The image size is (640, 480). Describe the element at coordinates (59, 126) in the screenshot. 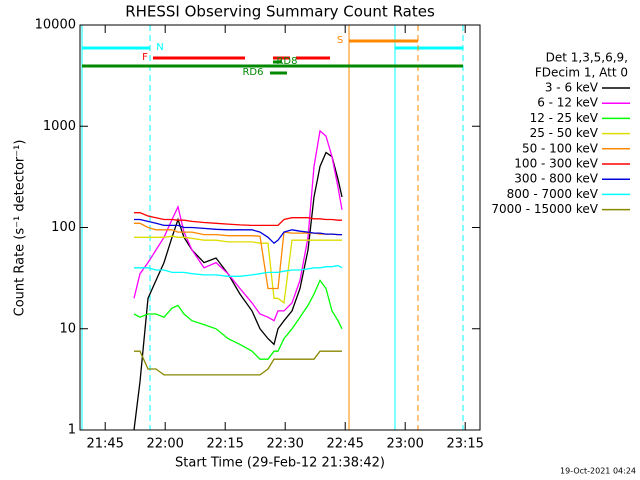

I see `y-tick-label: 1000` at that location.